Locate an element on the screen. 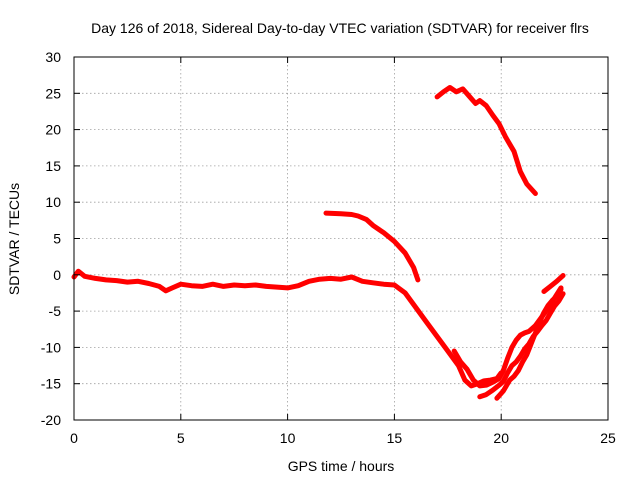 The height and width of the screenshot is (480, 640). y-tick-label: 10 is located at coordinates (53, 202).